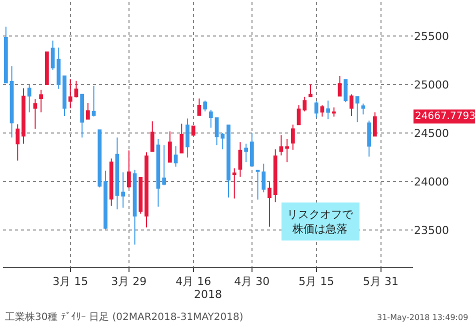 The width and height of the screenshot is (475, 327). Describe the element at coordinates (431, 230) in the screenshot. I see `y-tick-label: 23500` at that location.